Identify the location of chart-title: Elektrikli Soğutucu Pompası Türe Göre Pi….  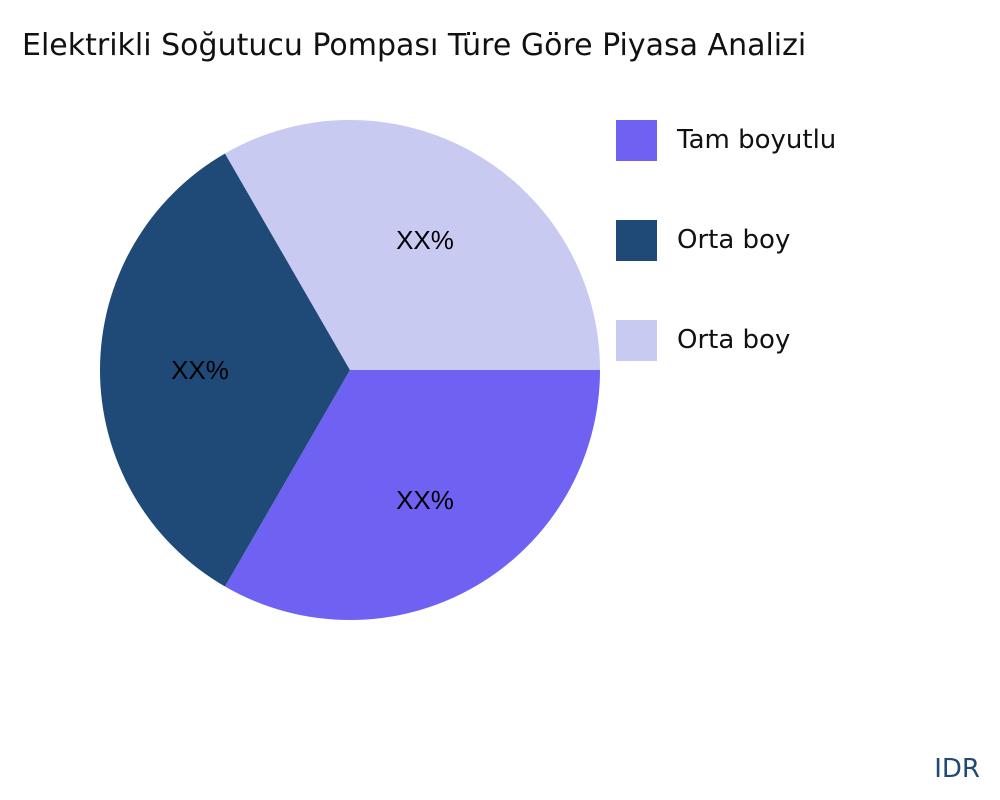
(414, 45).